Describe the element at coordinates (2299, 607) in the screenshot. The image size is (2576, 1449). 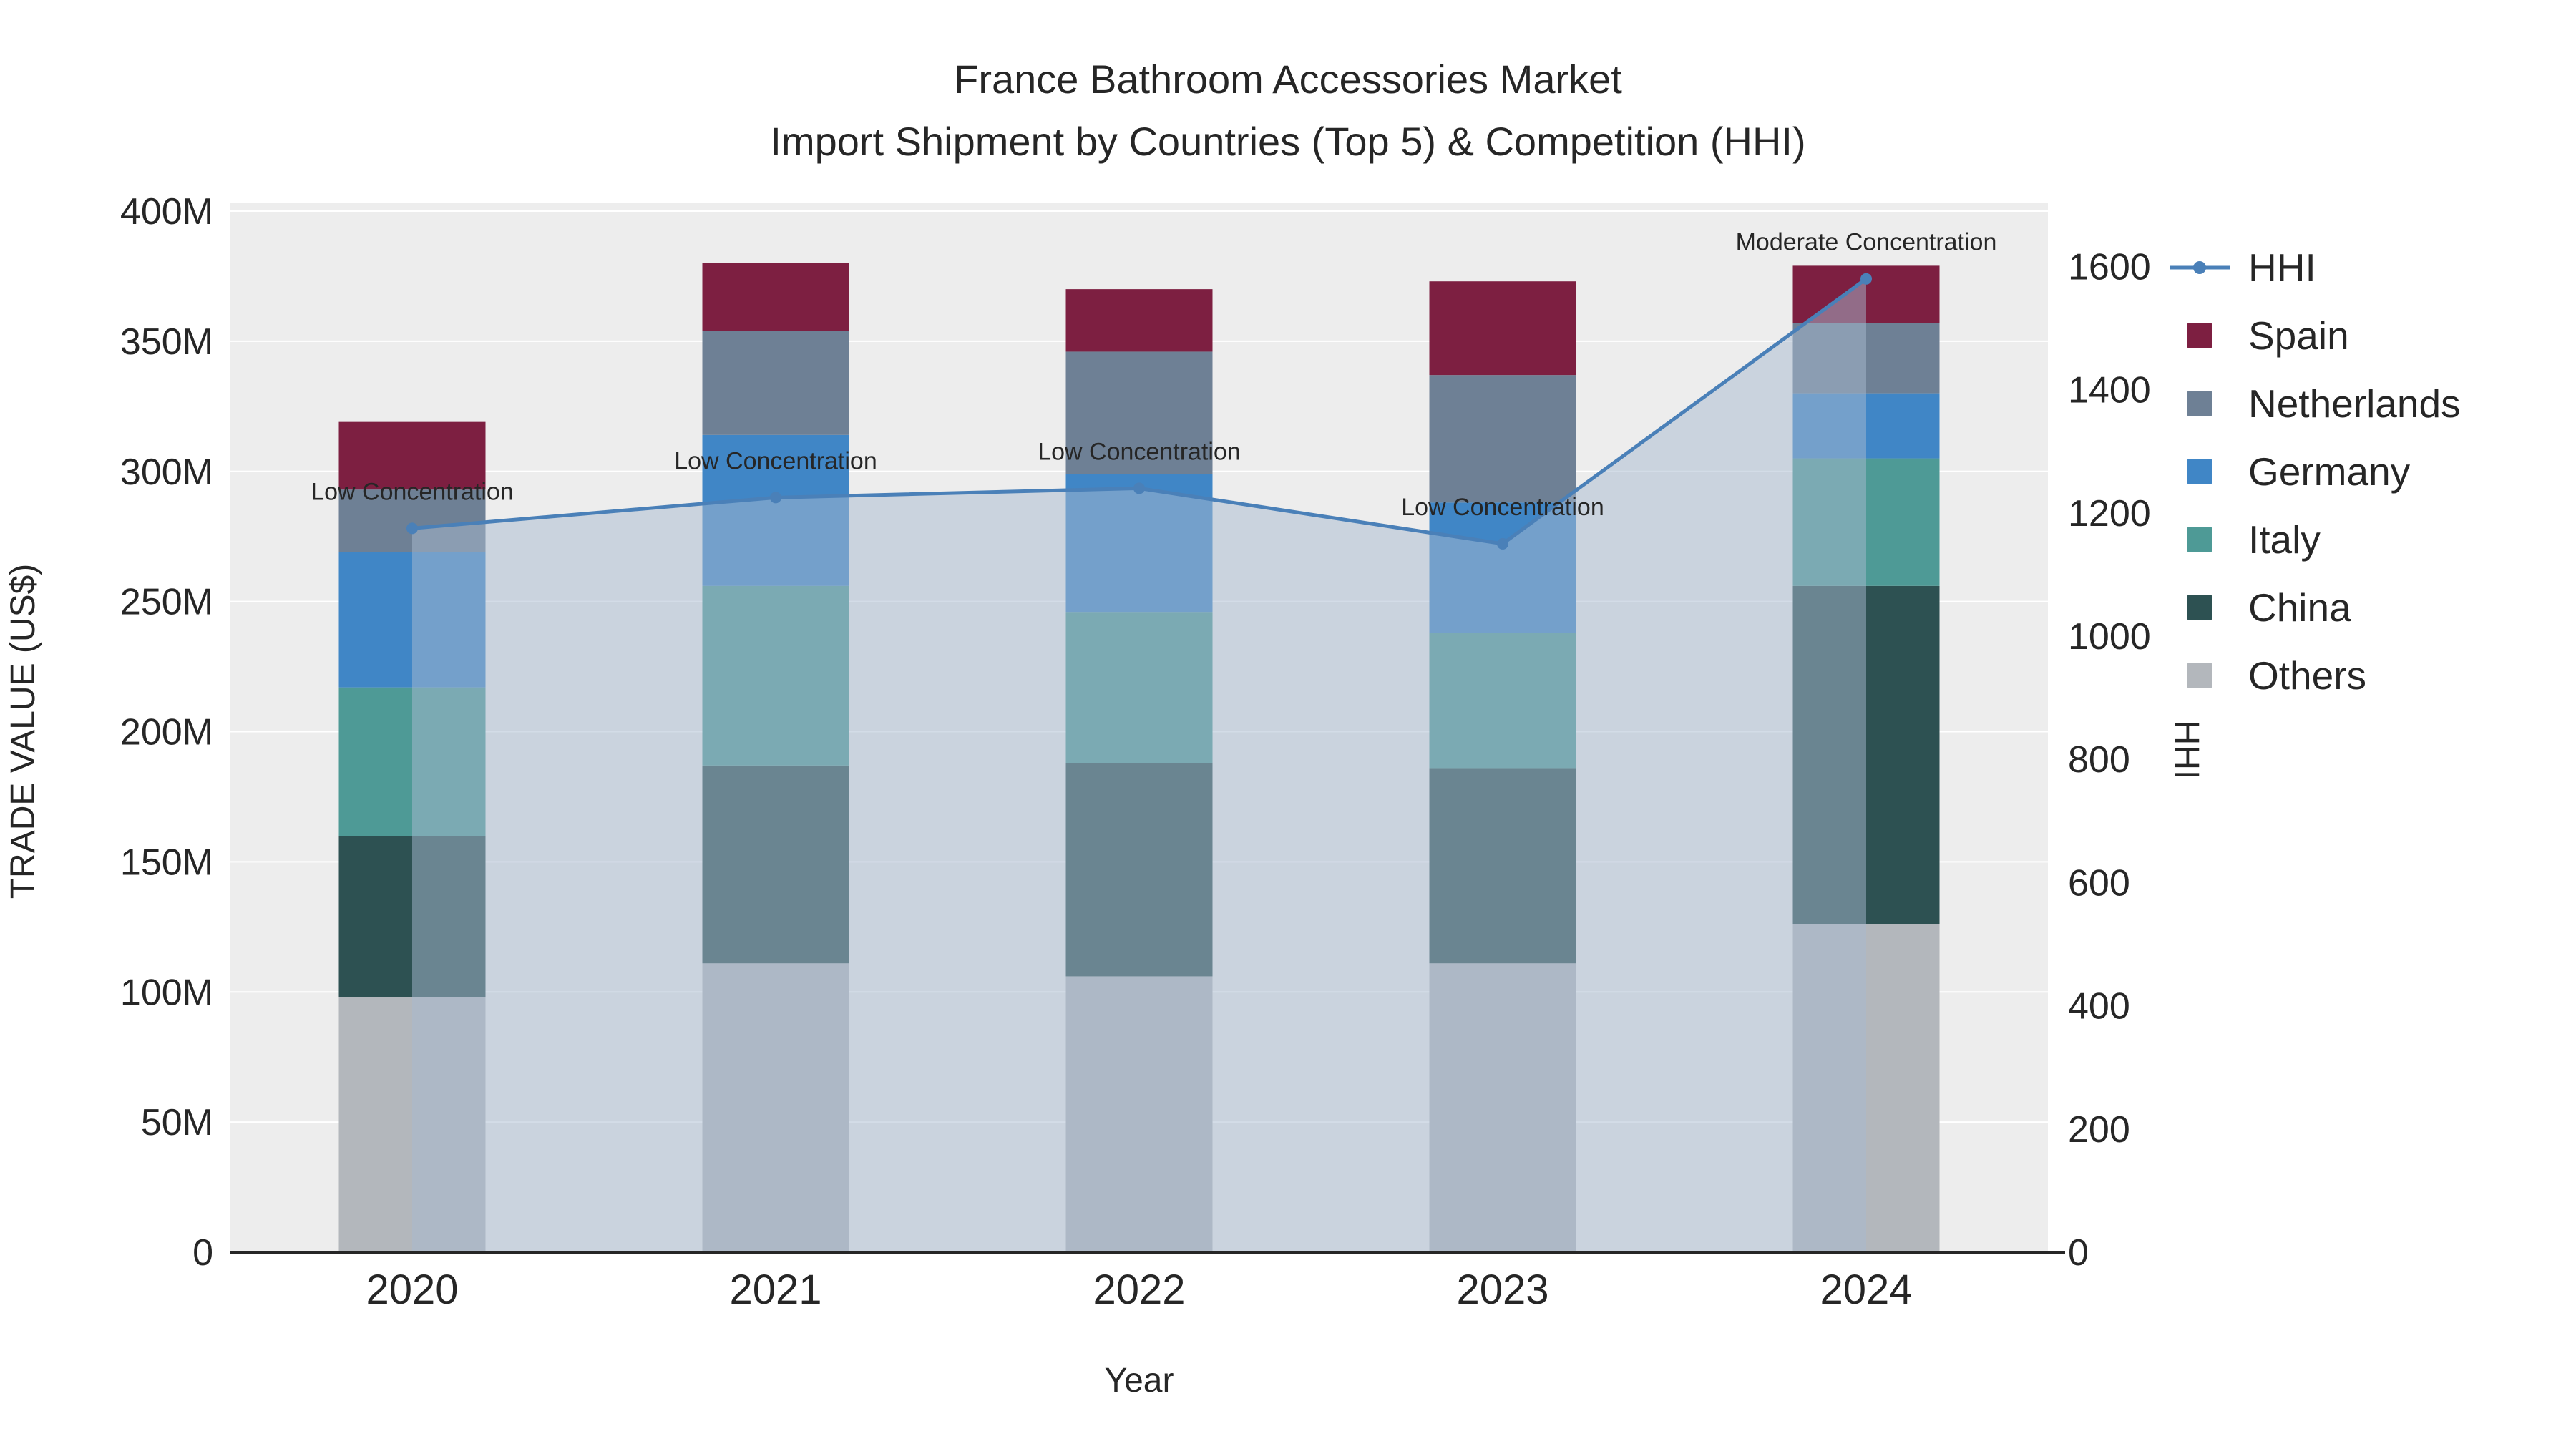
I see `legend-label: China` at that location.